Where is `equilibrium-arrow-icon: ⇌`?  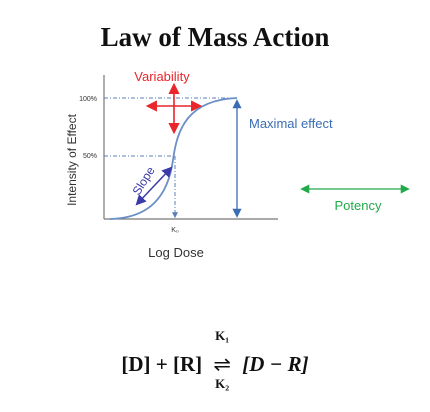
equilibrium-arrow-icon: ⇌ is located at coordinates (222, 364).